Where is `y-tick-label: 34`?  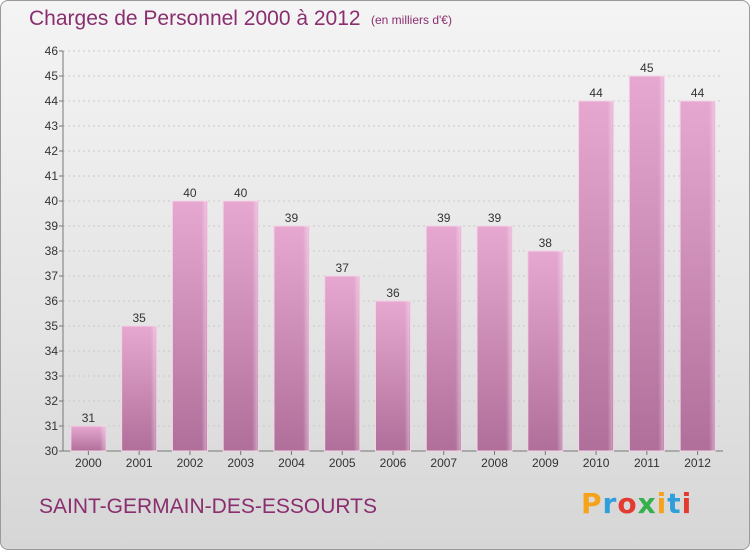 y-tick-label: 34 is located at coordinates (52, 351).